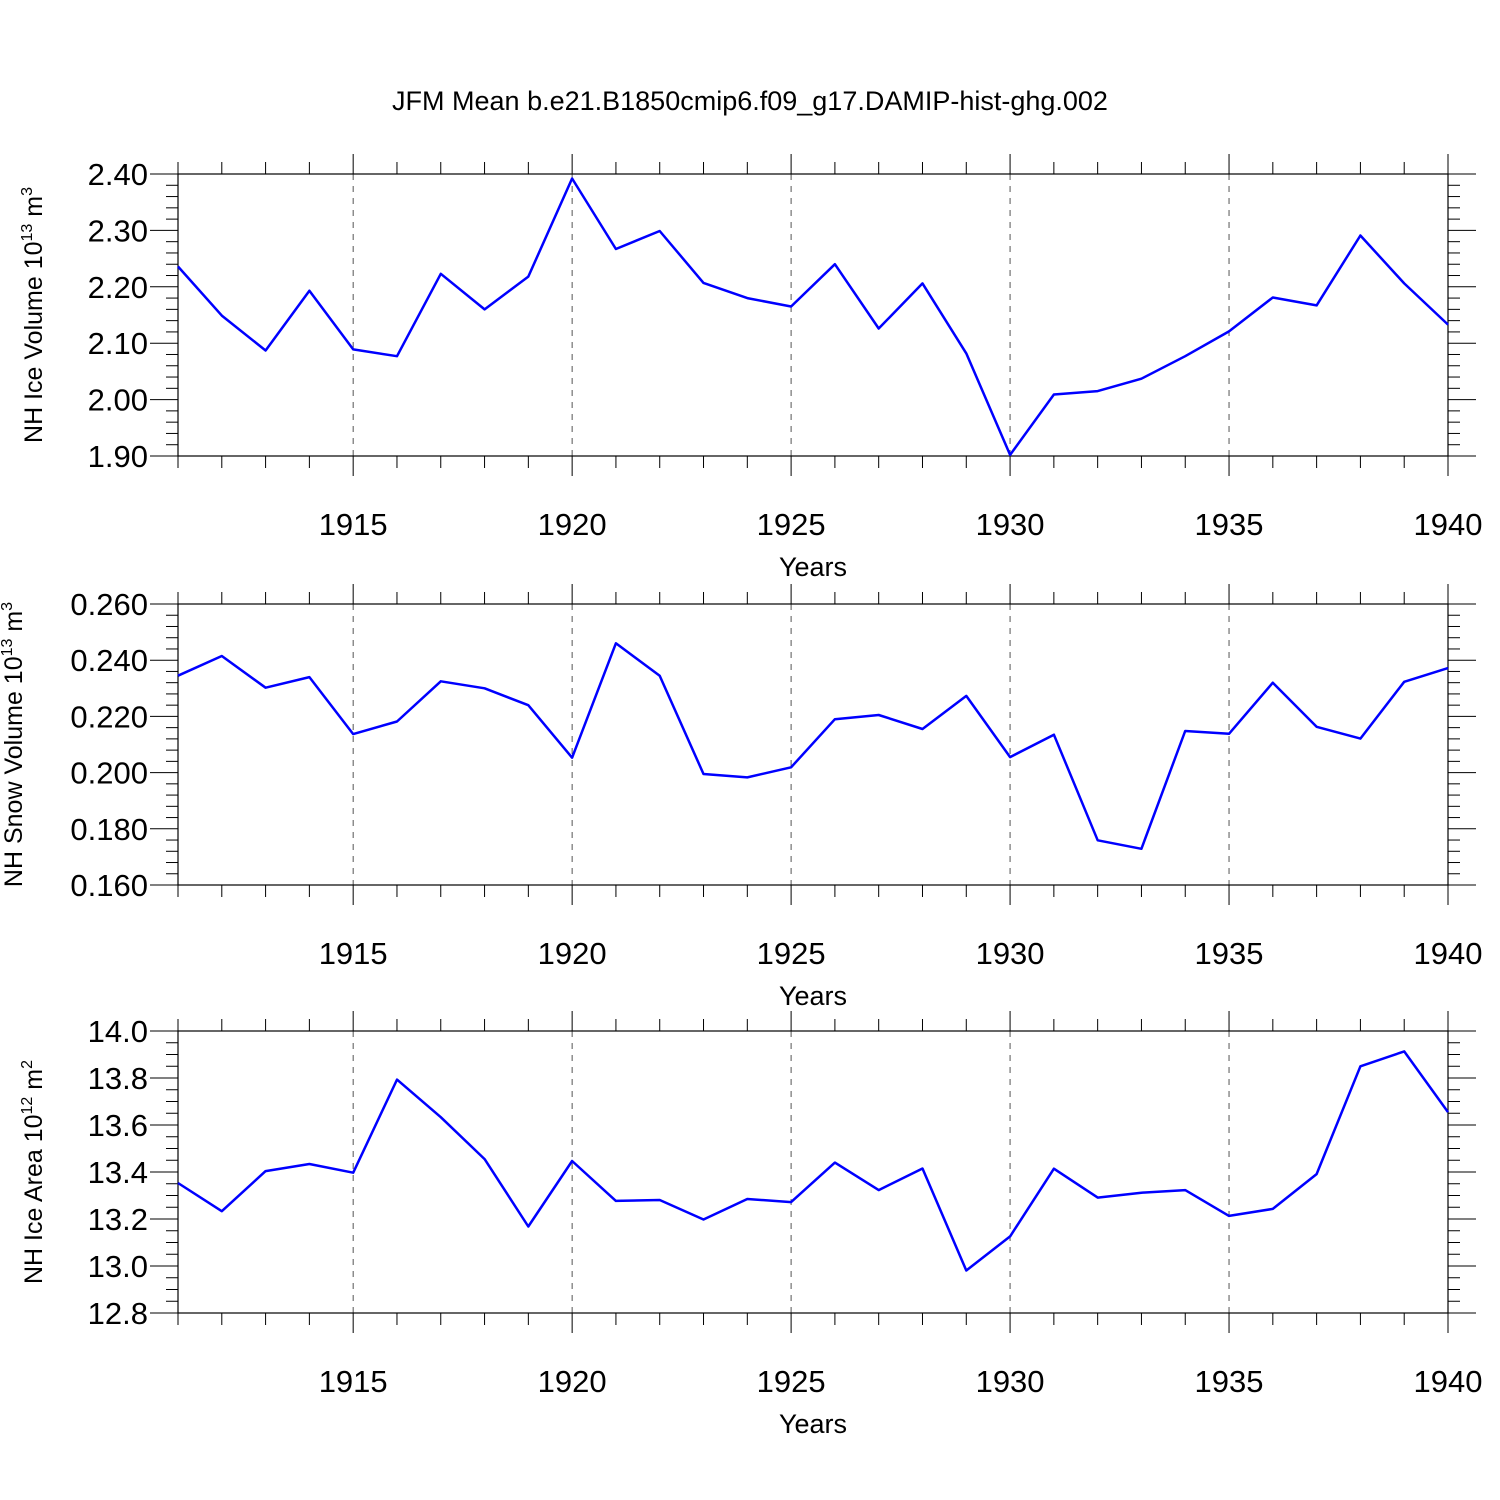  I want to click on y-tick-label-4: 2.30, so click(118, 230).